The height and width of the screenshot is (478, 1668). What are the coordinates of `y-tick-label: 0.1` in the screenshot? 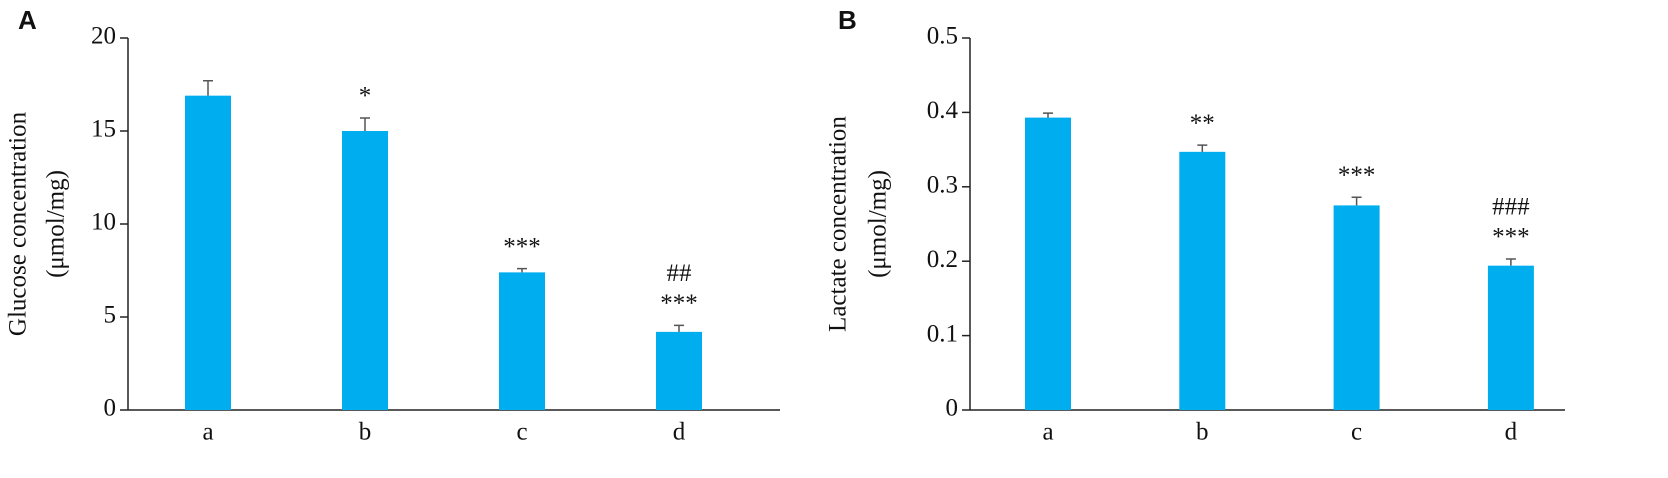 It's located at (942, 333).